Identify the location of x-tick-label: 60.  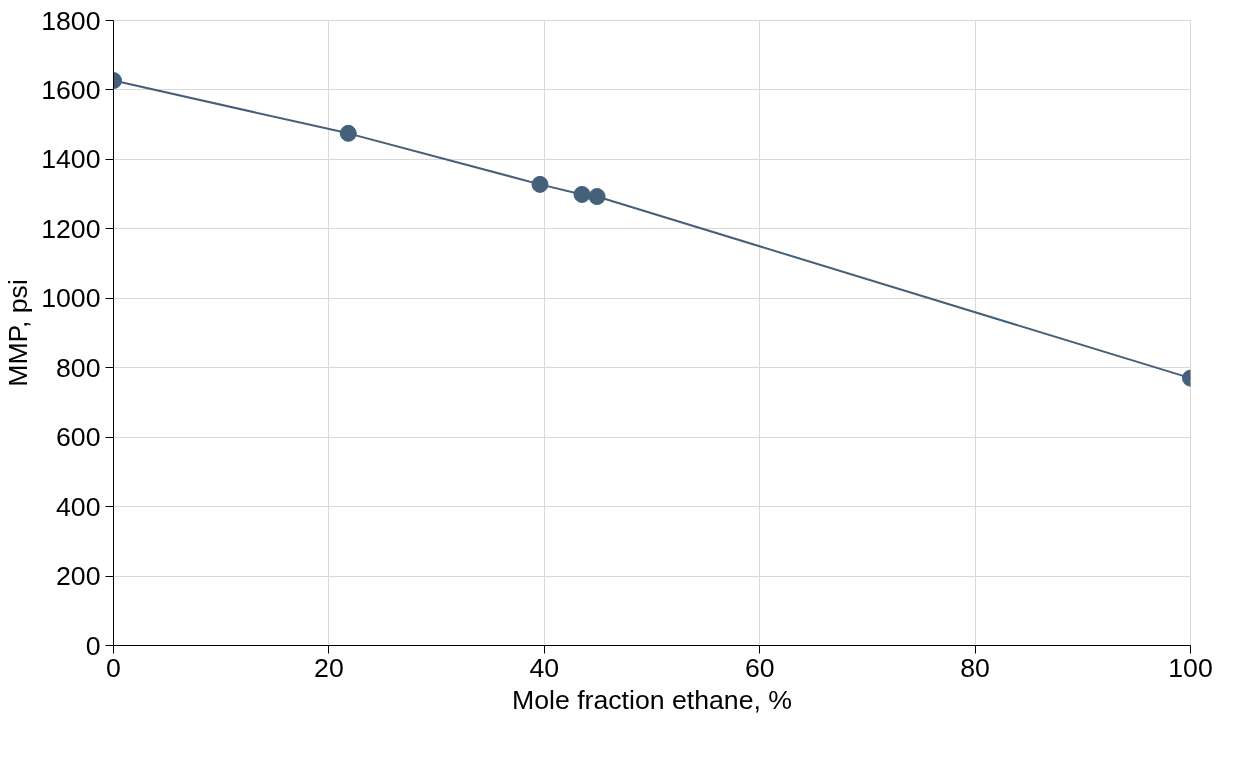
(759, 667).